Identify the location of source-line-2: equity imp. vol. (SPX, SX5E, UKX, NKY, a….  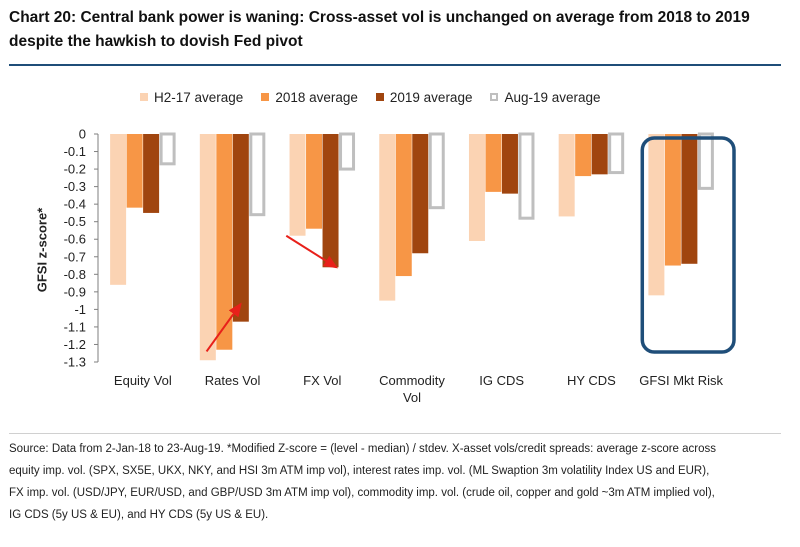
(359, 471).